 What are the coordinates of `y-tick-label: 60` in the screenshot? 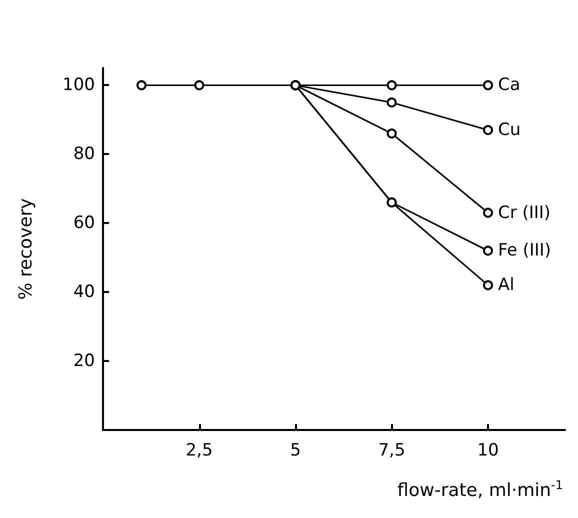 It's located at (84, 223).